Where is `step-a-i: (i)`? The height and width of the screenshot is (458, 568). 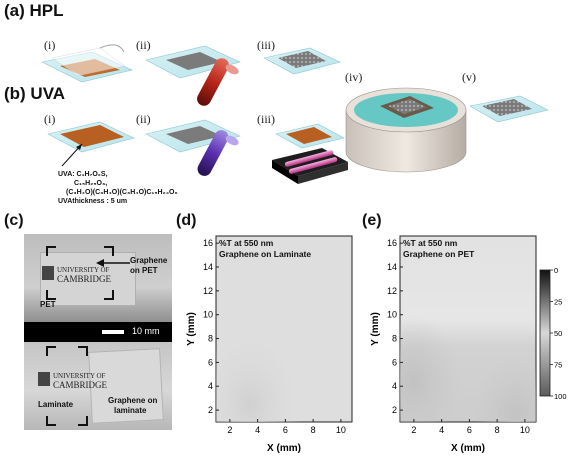
step-a-i: (i) is located at coordinates (50, 45).